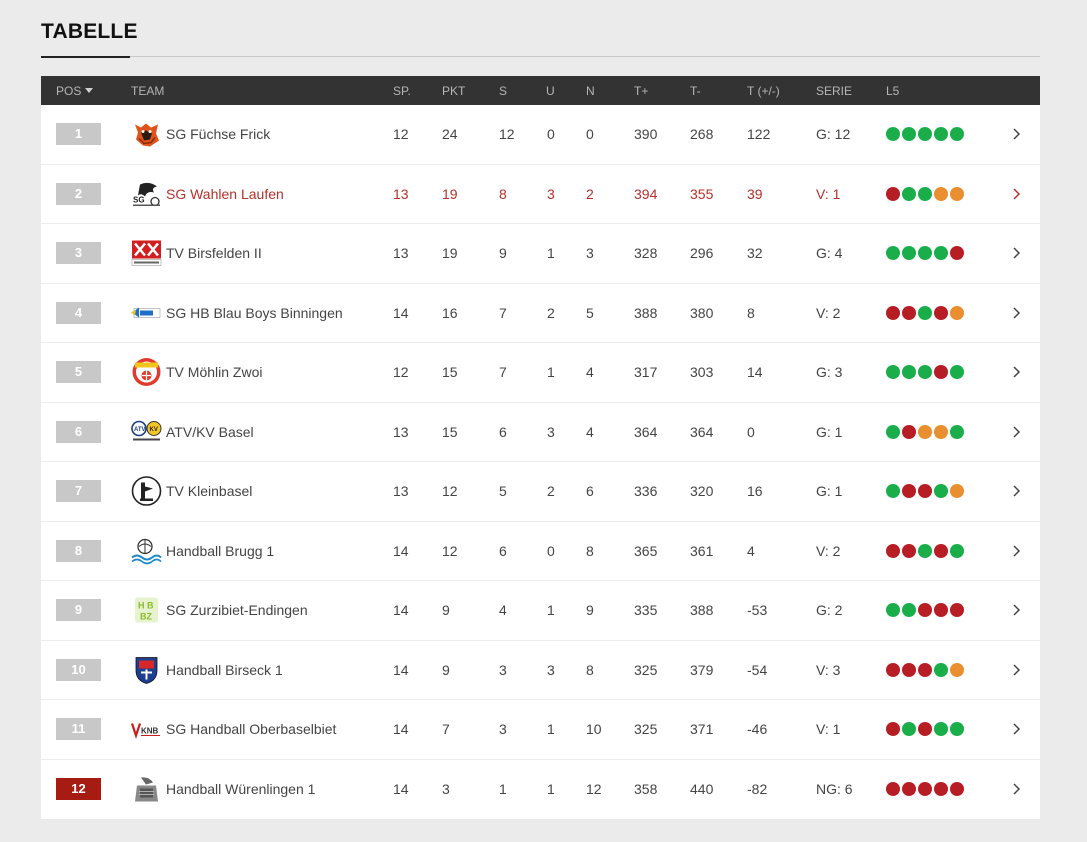 The image size is (1087, 842). Describe the element at coordinates (540, 135) in the screenshot. I see `table-row: 1 SG Füchse Frick 12 24 12 0 0 390 268 122 G: 12` at that location.